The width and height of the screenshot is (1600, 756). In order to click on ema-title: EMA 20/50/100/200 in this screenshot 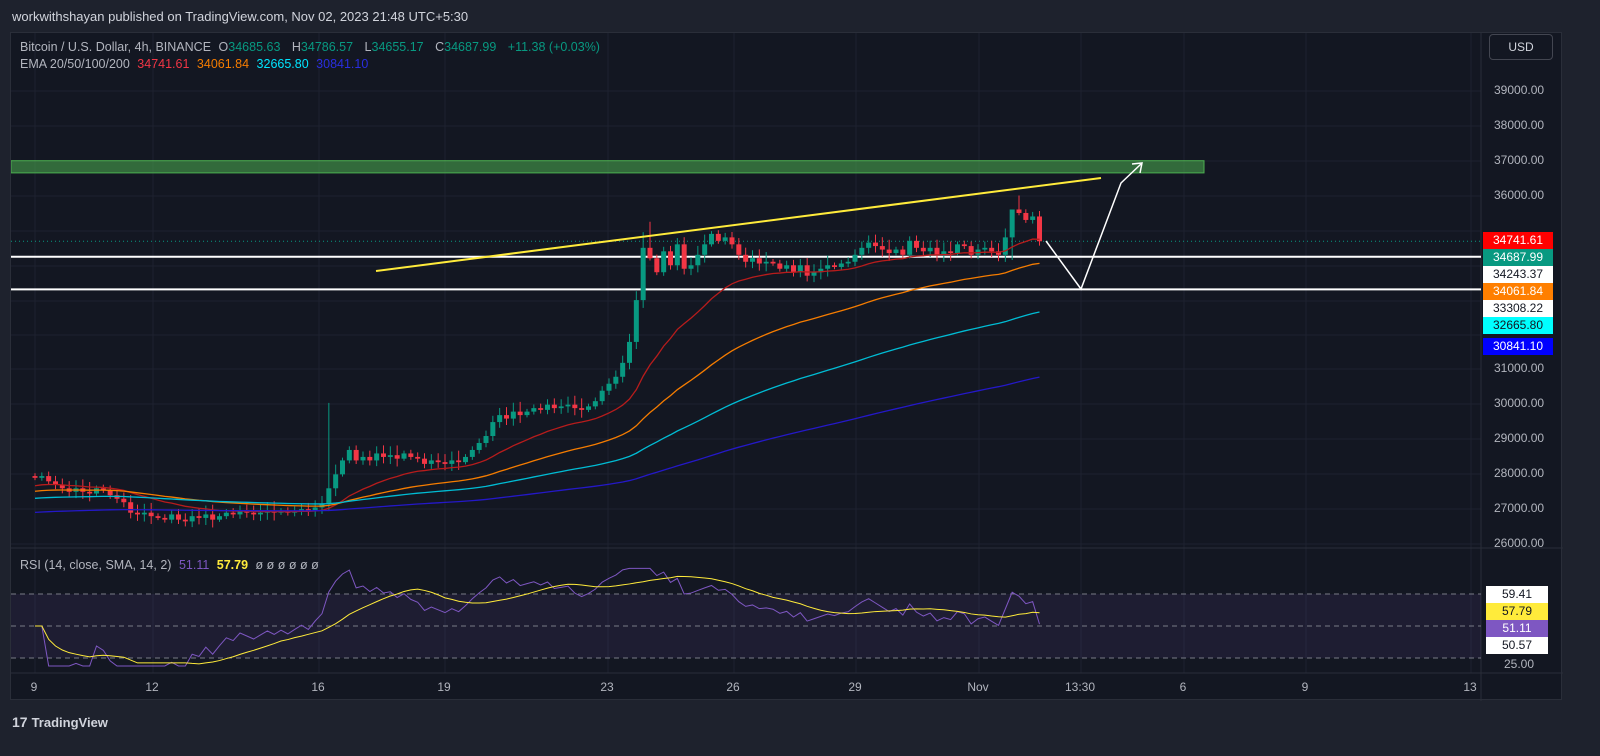, I will do `click(75, 64)`.